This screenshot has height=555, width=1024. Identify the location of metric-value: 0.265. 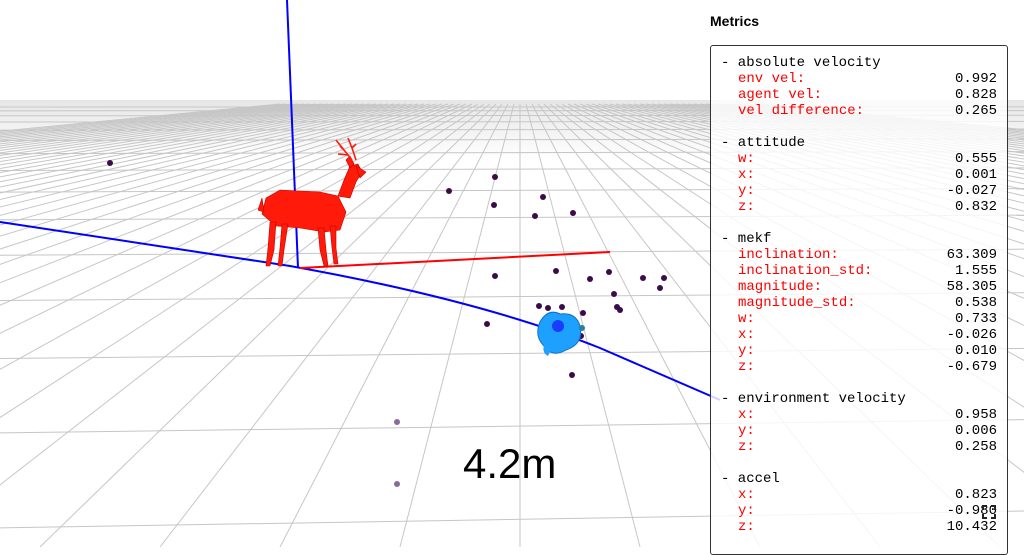
(976, 111).